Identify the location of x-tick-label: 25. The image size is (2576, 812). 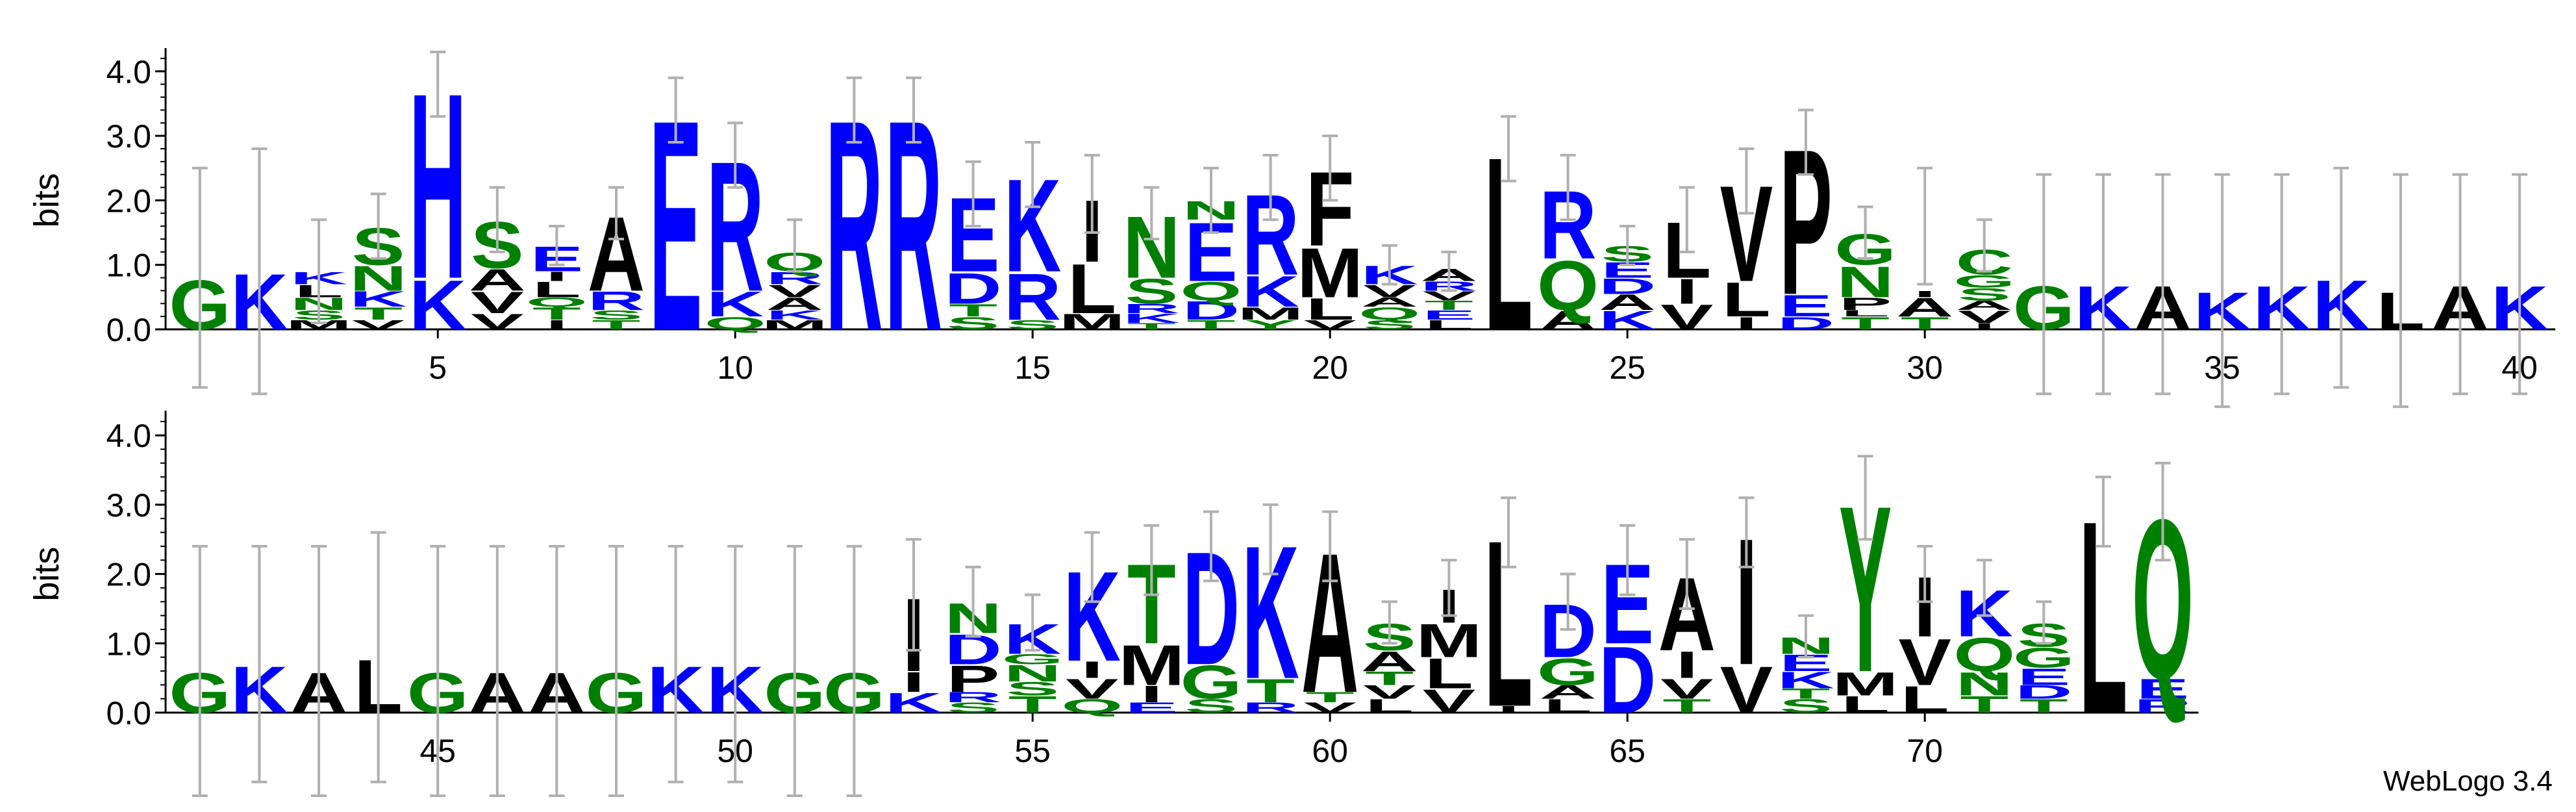
(1627, 367).